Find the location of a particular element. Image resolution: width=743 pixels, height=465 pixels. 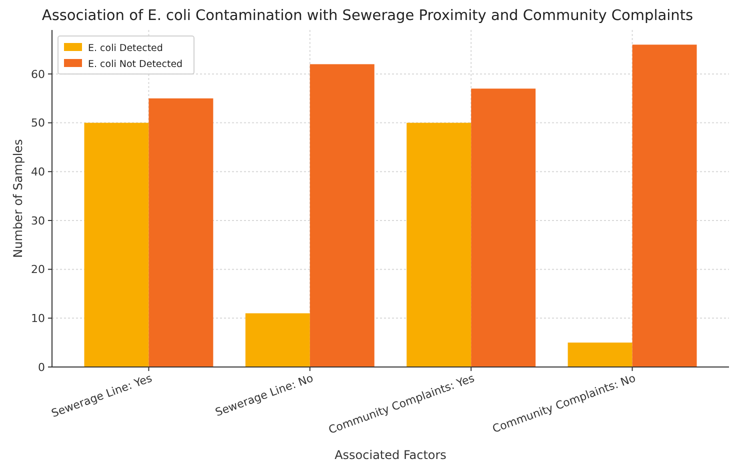

y-tick-label: 50 is located at coordinates (38, 123).